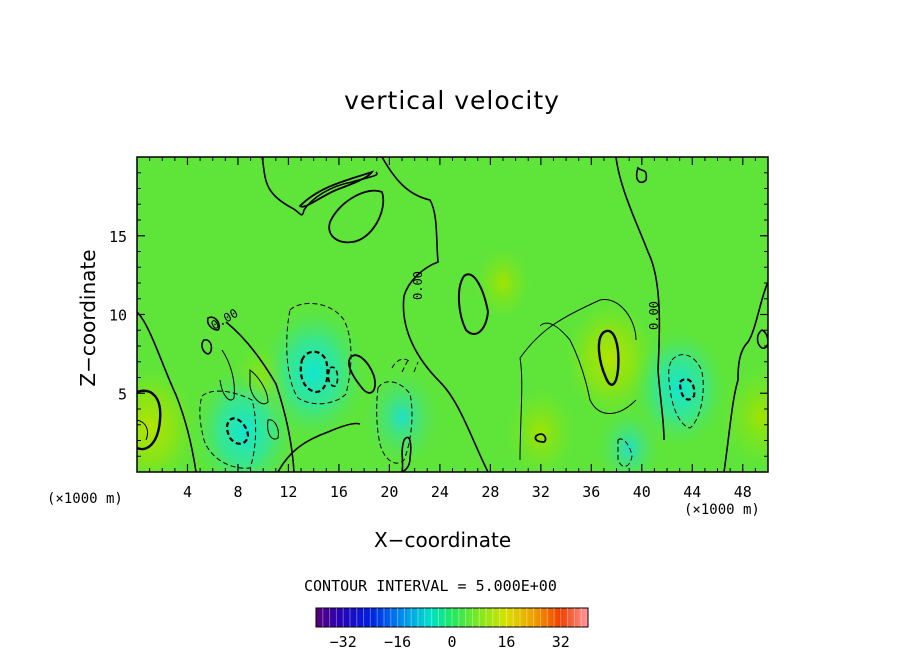  Describe the element at coordinates (343, 642) in the screenshot. I see `colorbar-tick-label: −32` at that location.